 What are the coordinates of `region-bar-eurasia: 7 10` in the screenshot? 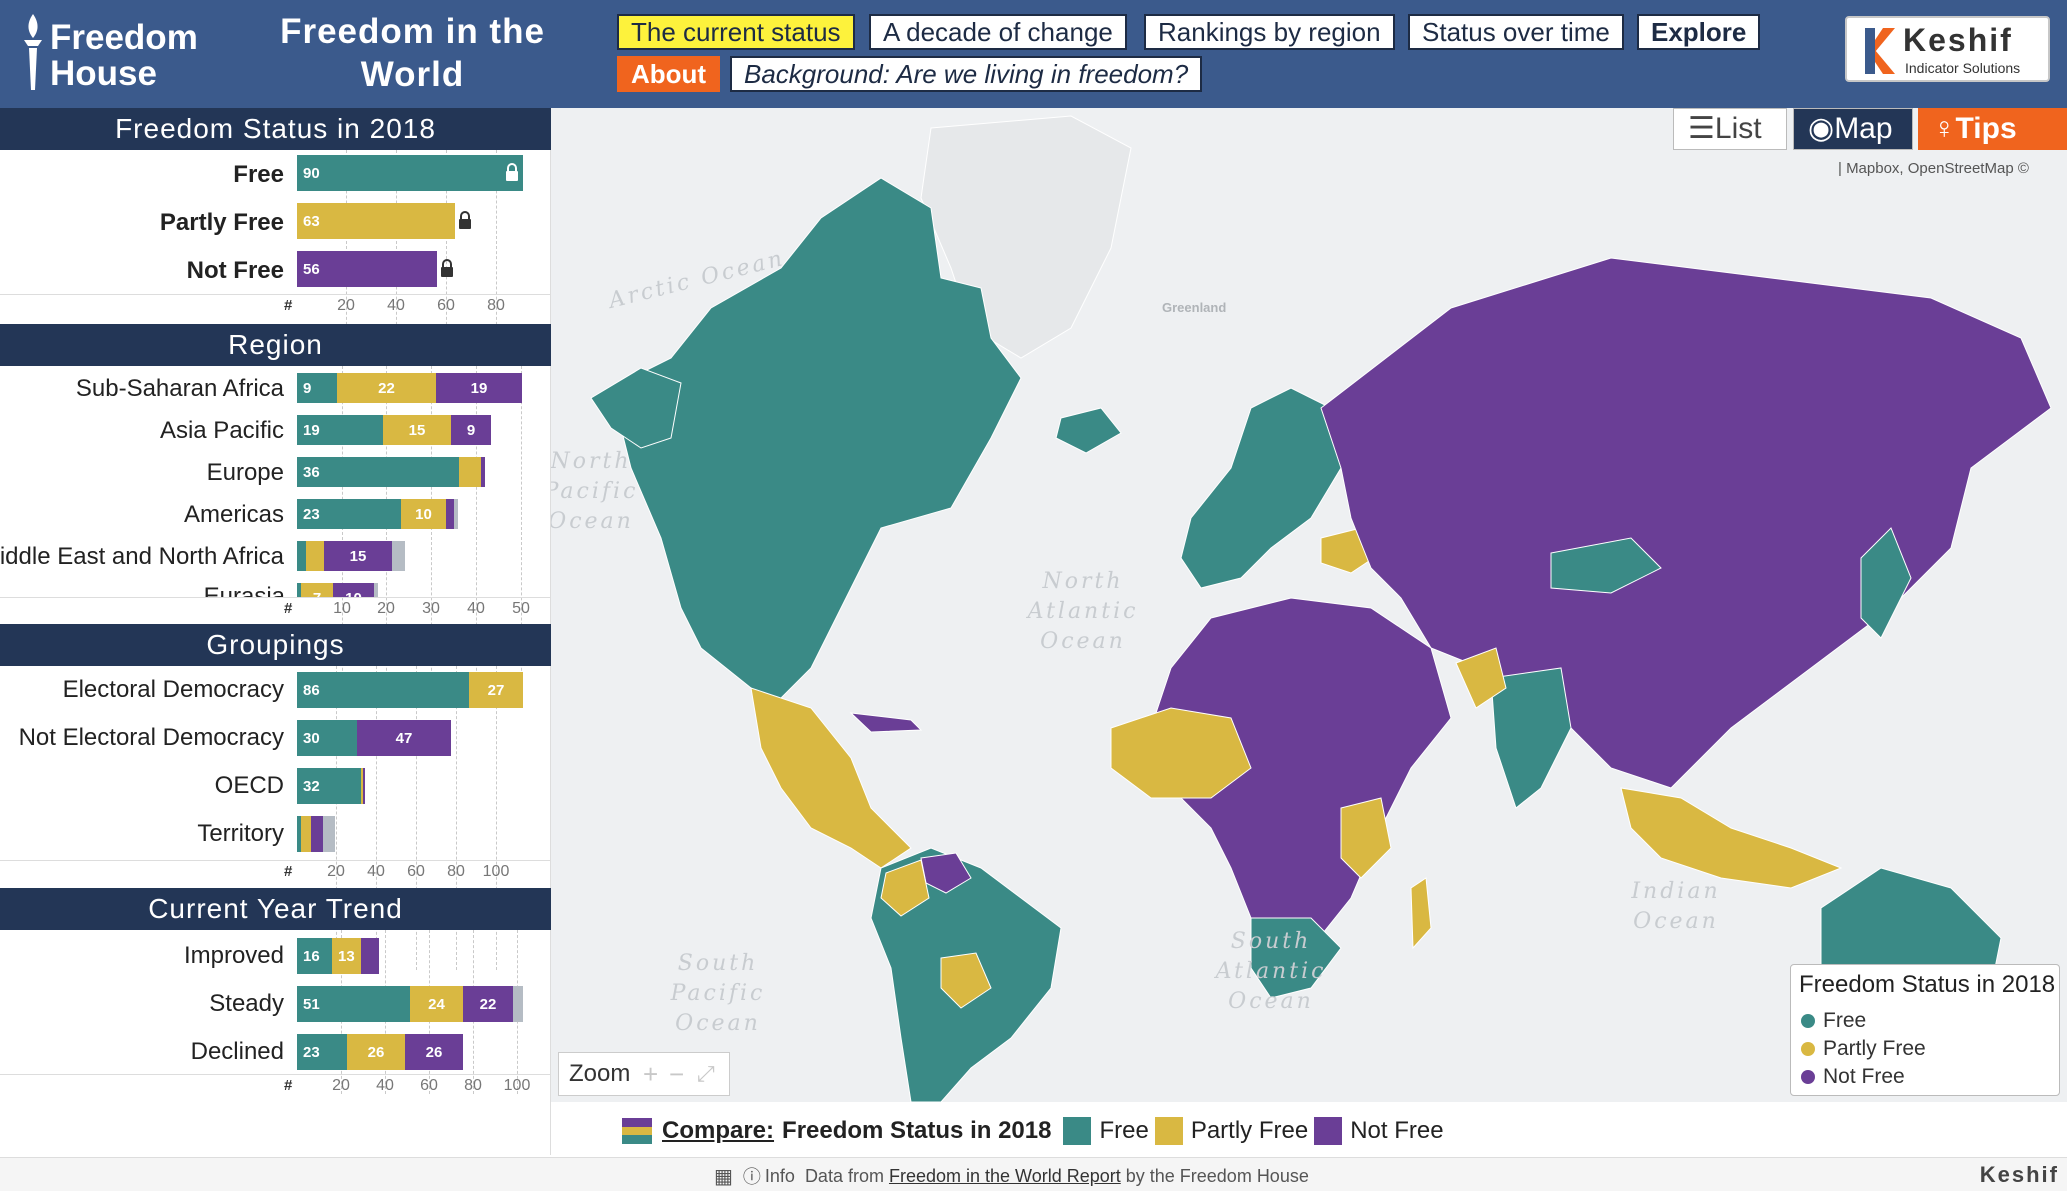 It's located at (337, 590).